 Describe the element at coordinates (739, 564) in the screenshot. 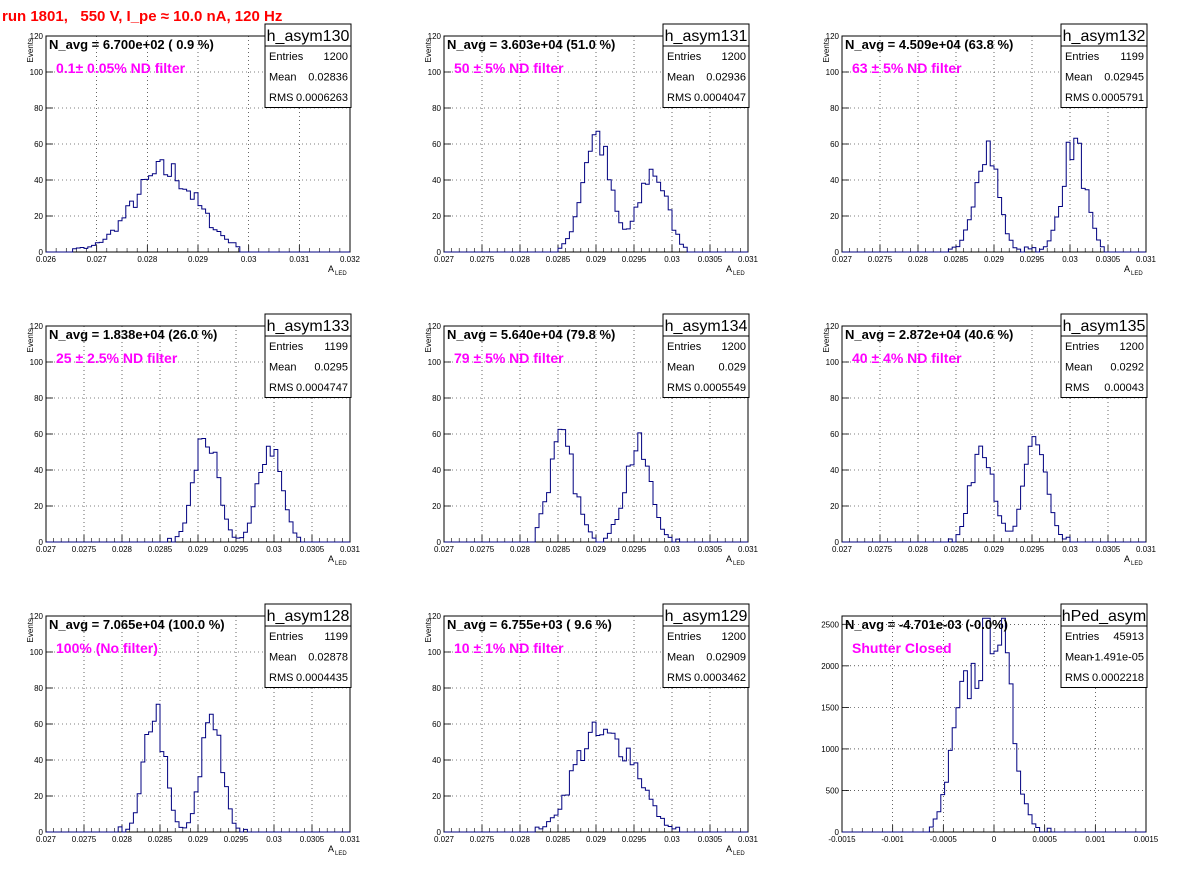

I see `x-axis-title-subscript: LED` at that location.